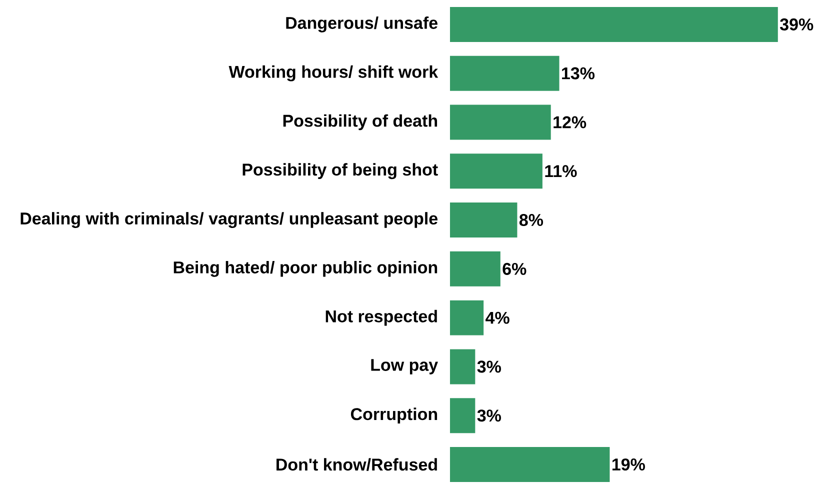 This screenshot has width=818, height=489. I want to click on y-tick-label: Possibility of being shot, so click(340, 171).